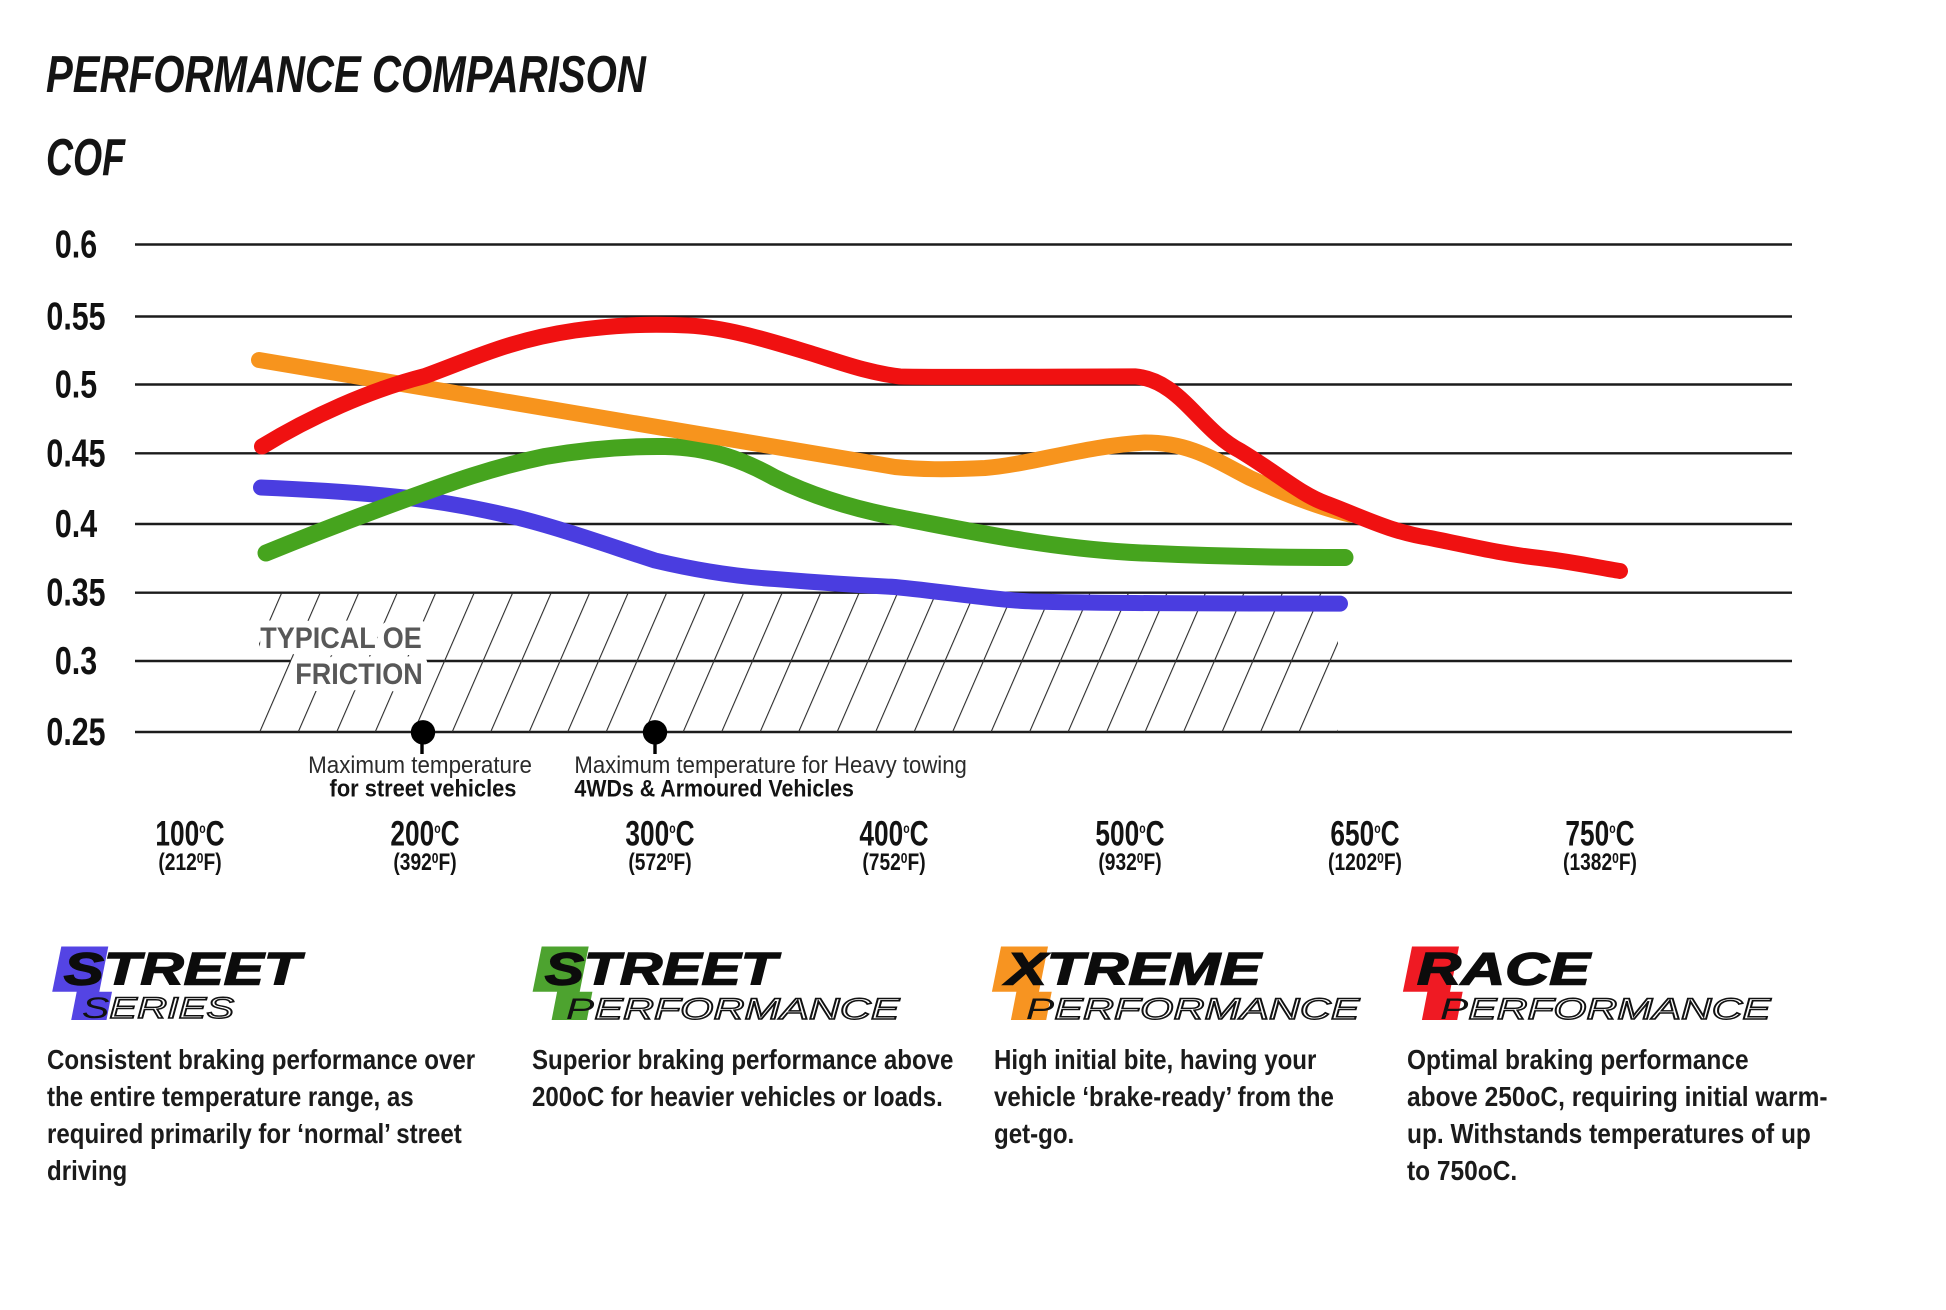  What do you see at coordinates (1600, 862) in the screenshot?
I see `svg-text: (13820F)` at bounding box center [1600, 862].